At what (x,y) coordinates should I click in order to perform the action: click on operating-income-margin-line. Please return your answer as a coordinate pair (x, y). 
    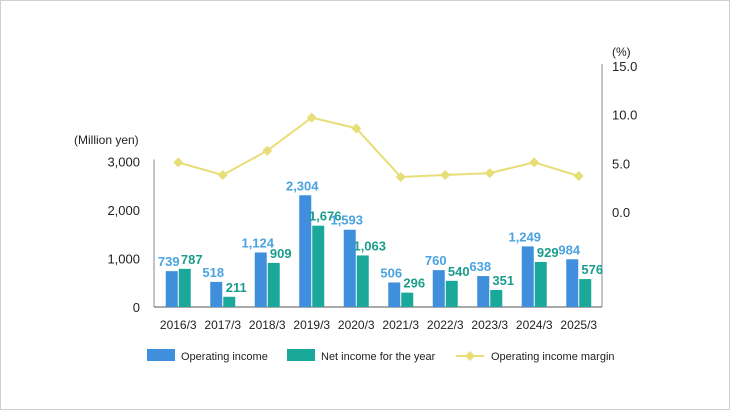
    Looking at the image, I should click on (378, 147).